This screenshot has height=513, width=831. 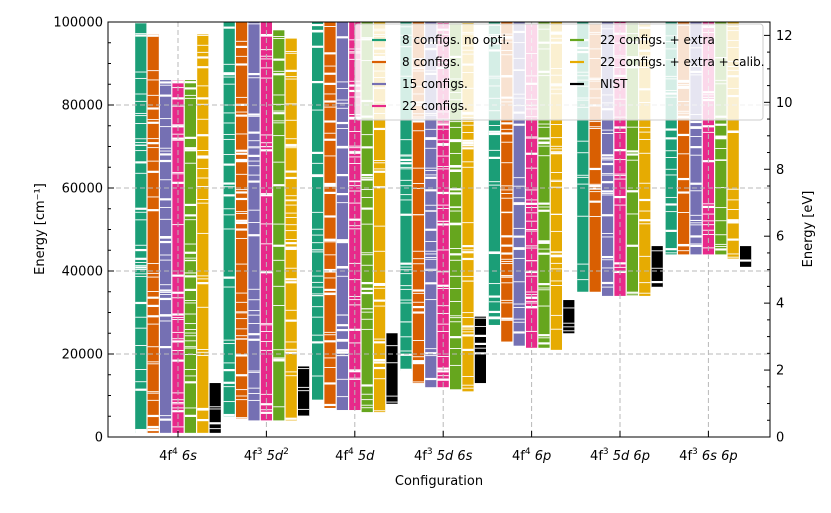 I want to click on legend-item: 8 configs., so click(x=416, y=62).